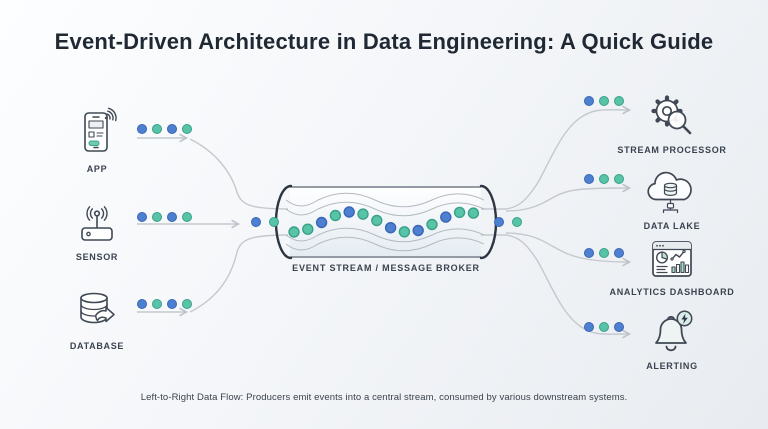  Describe the element at coordinates (97, 257) in the screenshot. I see `producer-label: SENSOR` at that location.